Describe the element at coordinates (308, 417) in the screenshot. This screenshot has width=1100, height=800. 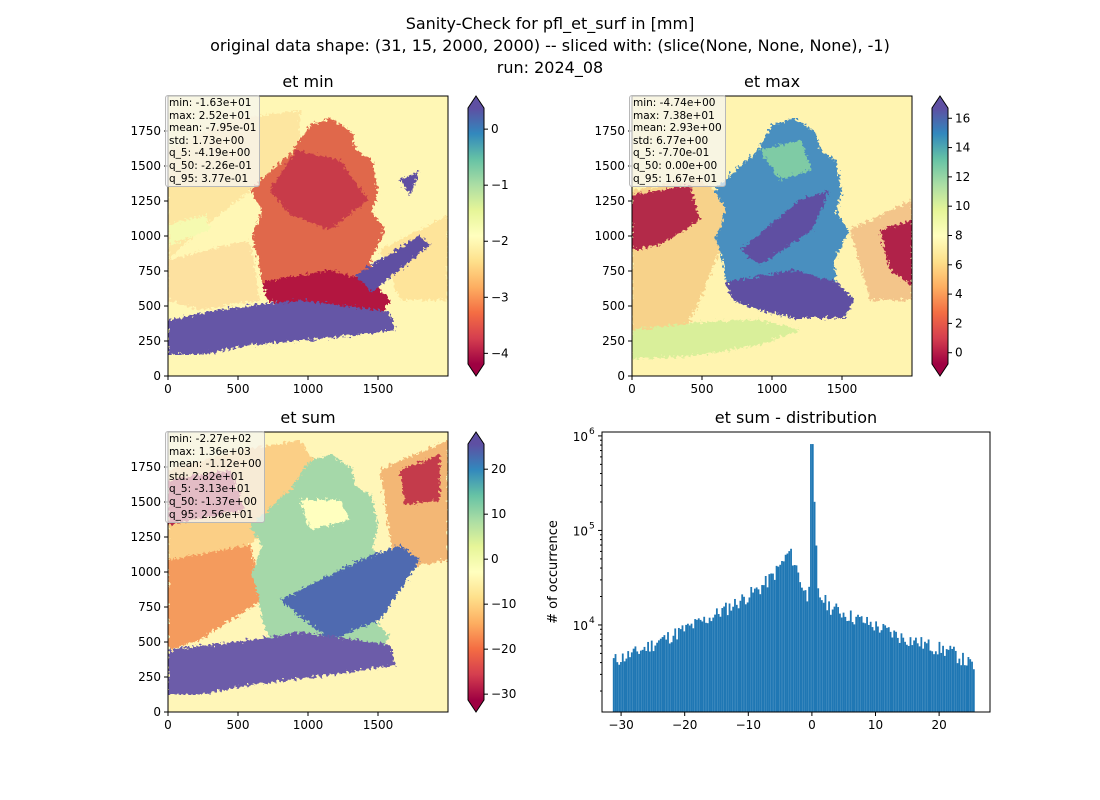
I see `panel-title-et-sum: et sum` at that location.